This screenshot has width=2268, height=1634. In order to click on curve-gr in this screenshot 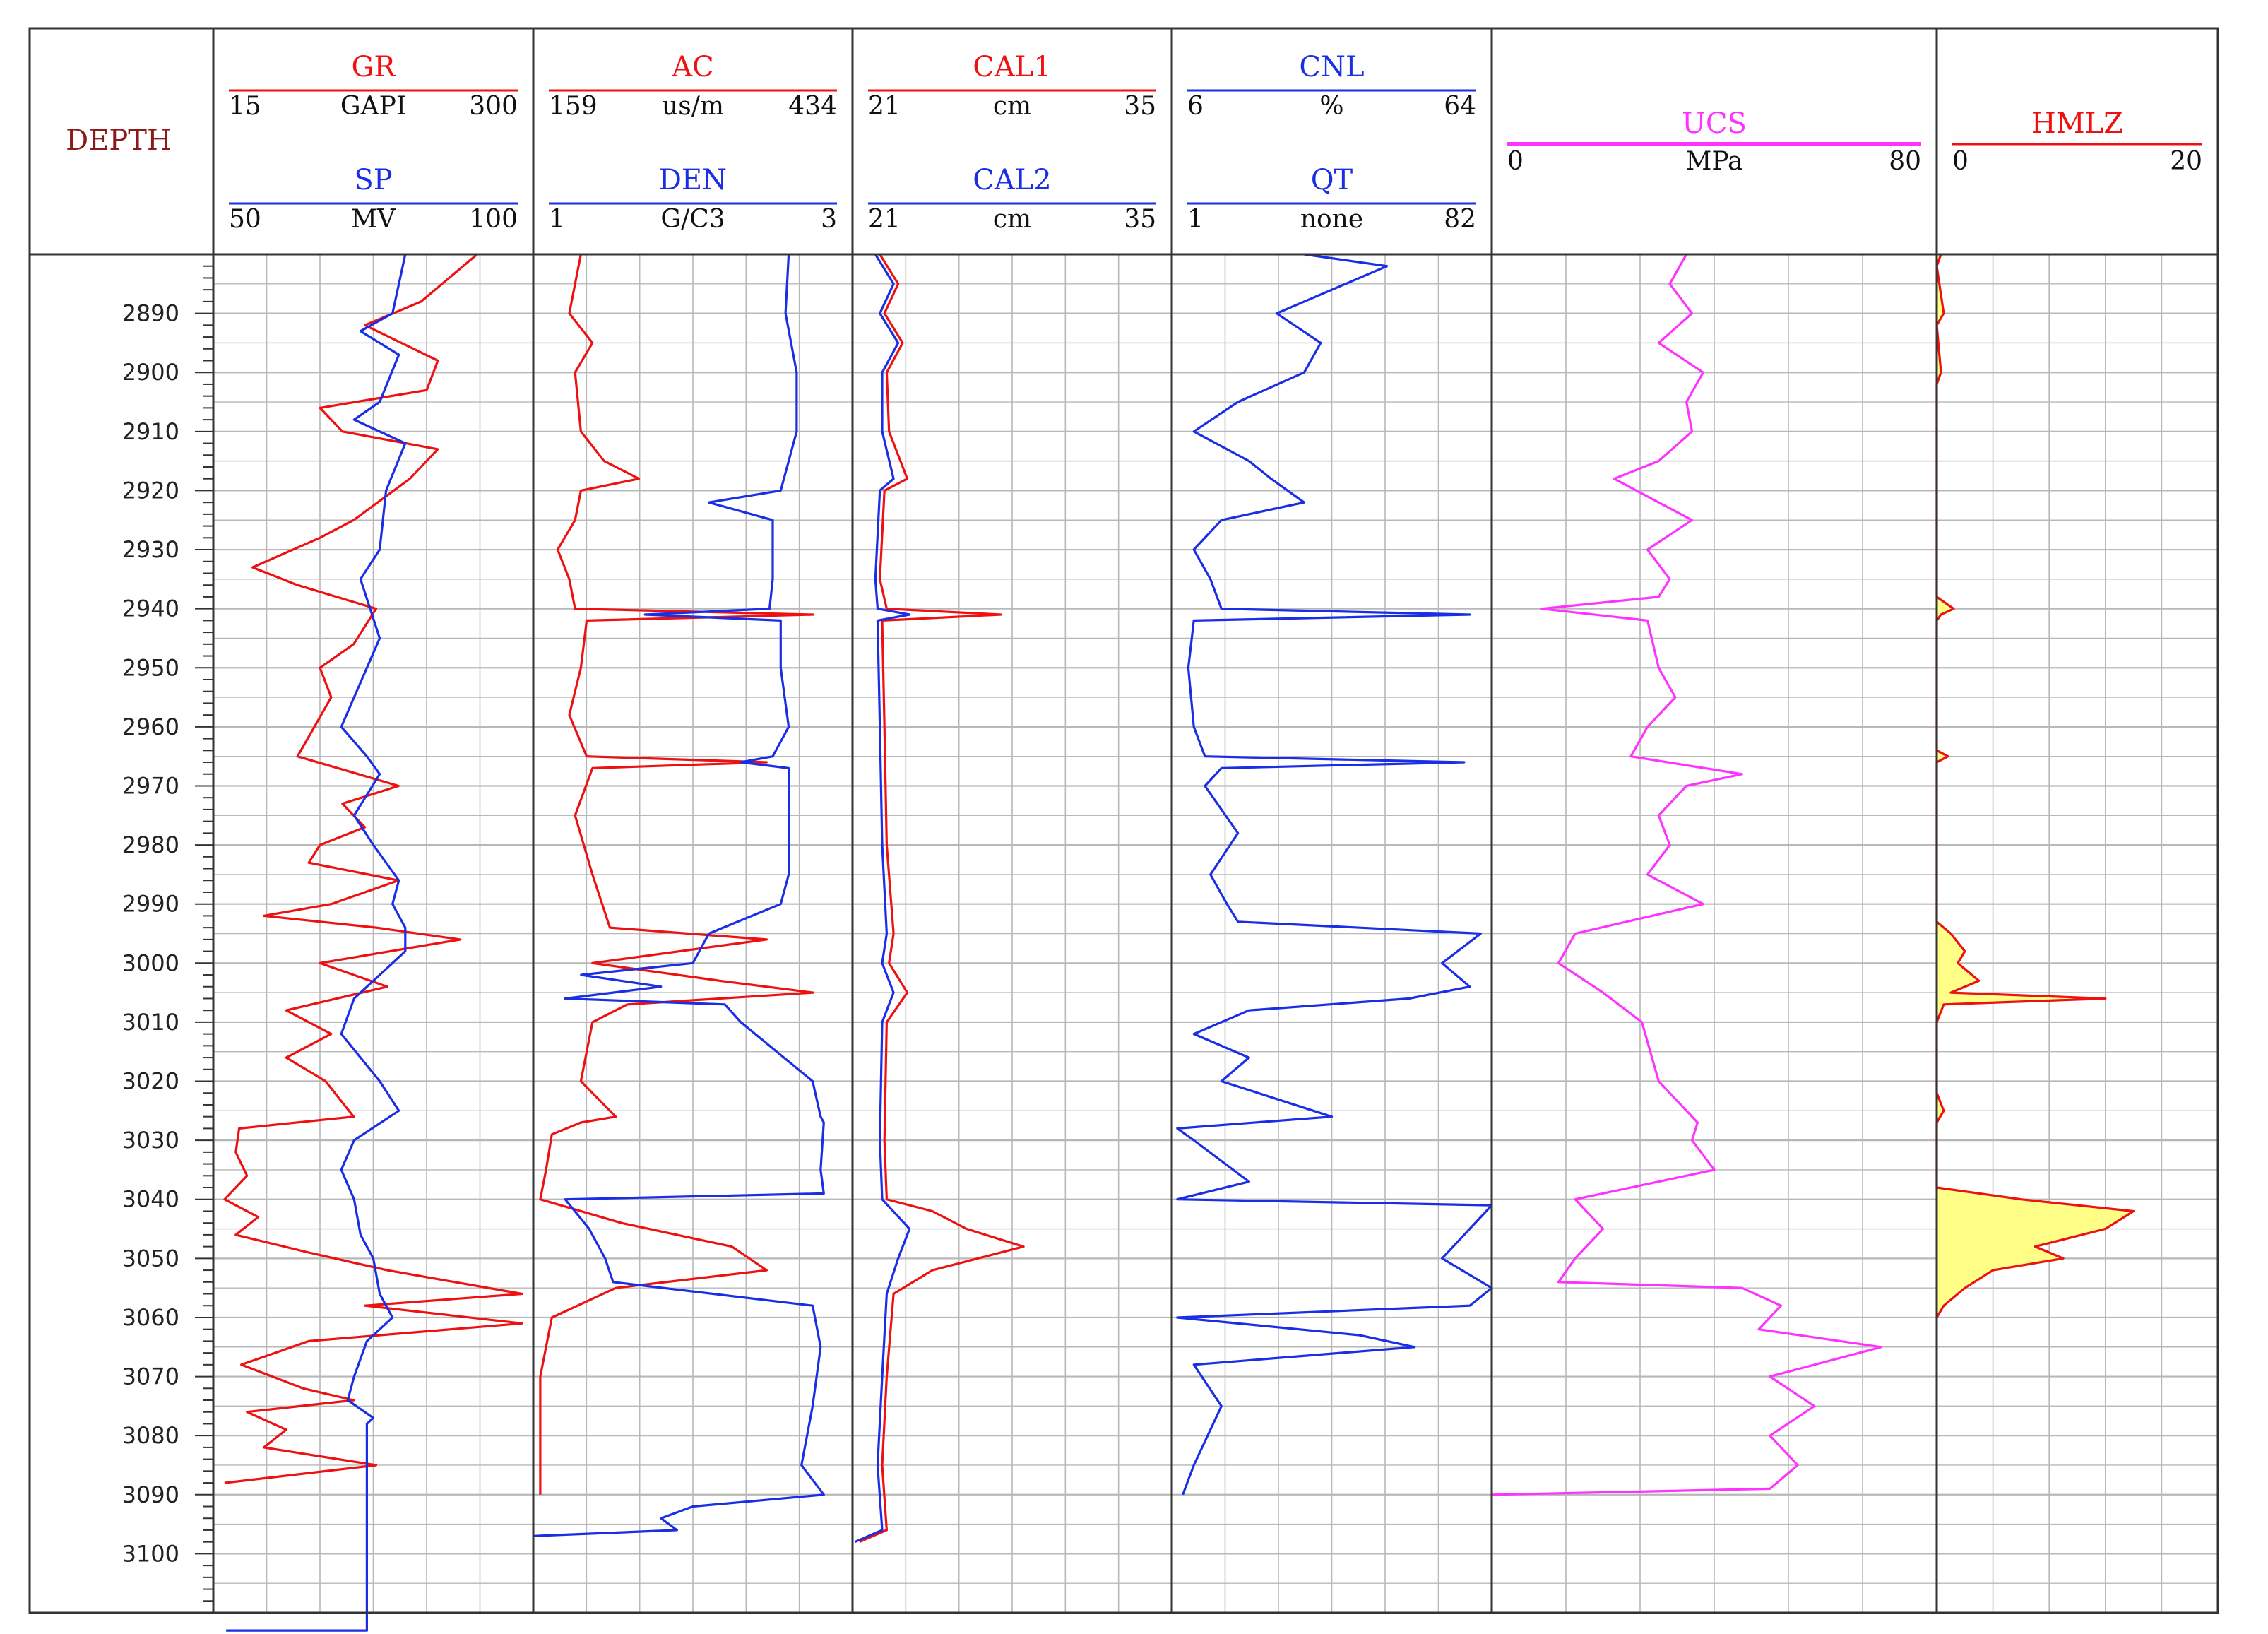, I will do `click(373, 869)`.